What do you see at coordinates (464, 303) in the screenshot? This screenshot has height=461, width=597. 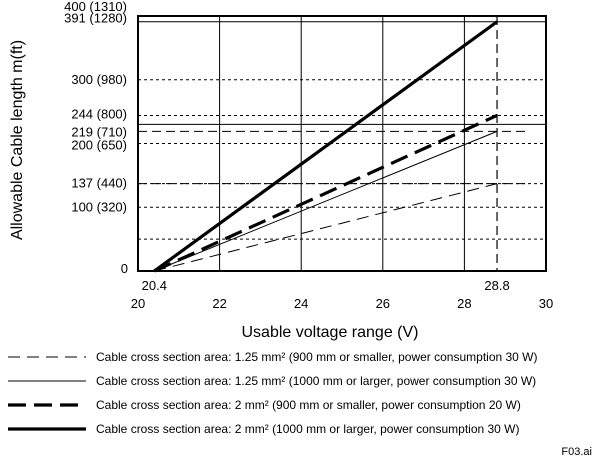 I see `x-tick-label: 28` at bounding box center [464, 303].